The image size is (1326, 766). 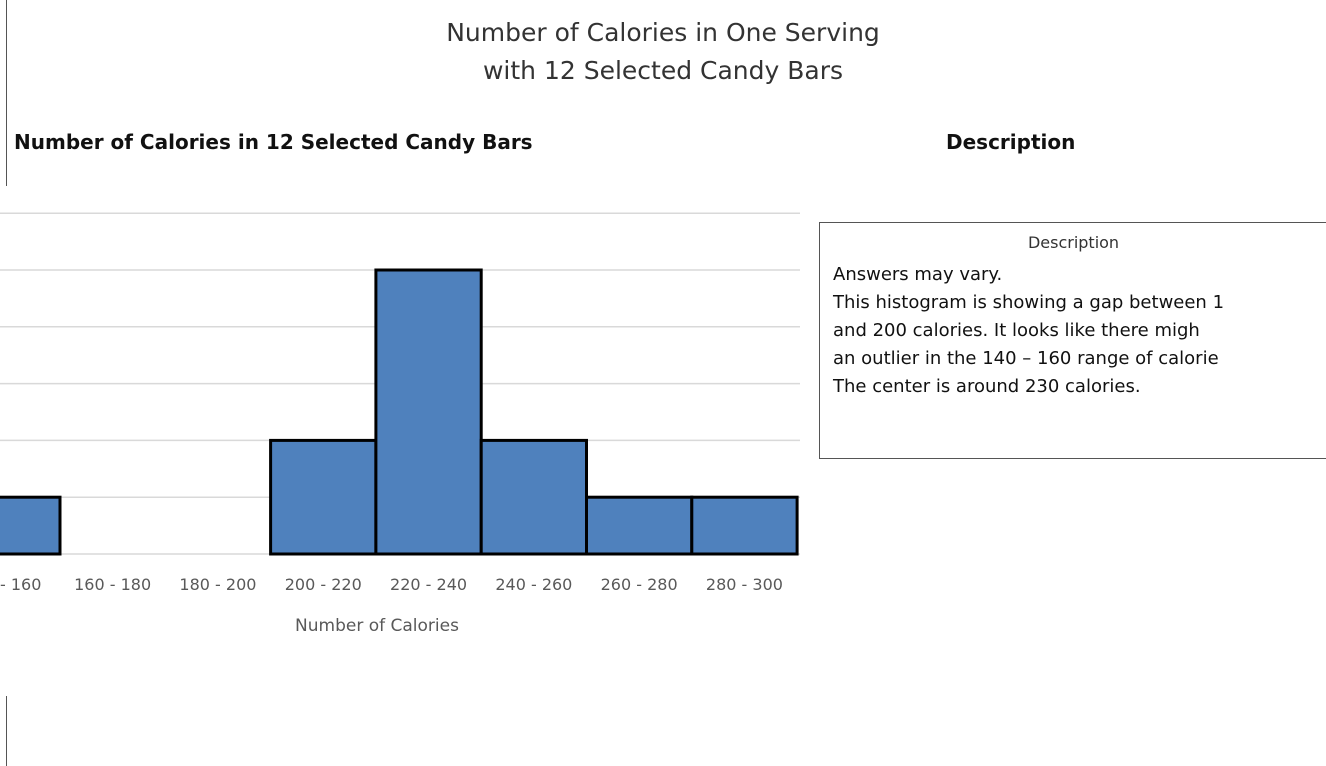 What do you see at coordinates (918, 274) in the screenshot?
I see `description-line: Answers may vary.` at bounding box center [918, 274].